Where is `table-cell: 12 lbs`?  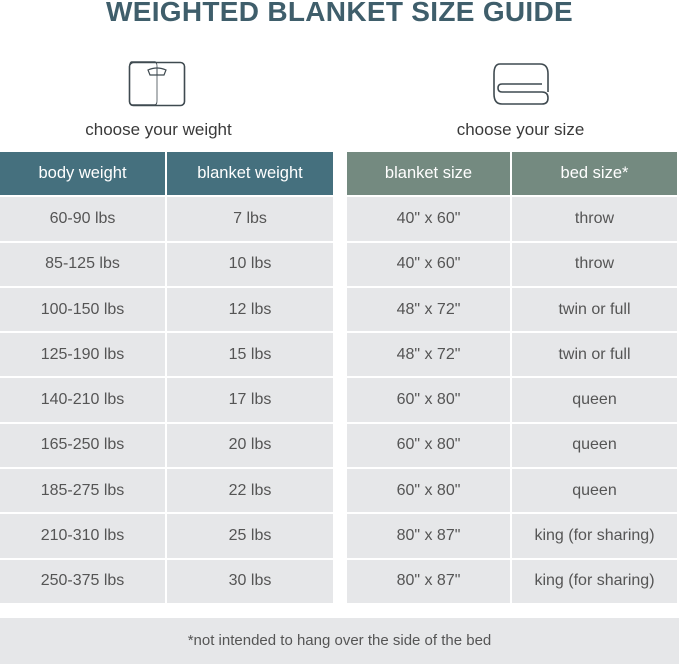
table-cell: 12 lbs is located at coordinates (250, 309).